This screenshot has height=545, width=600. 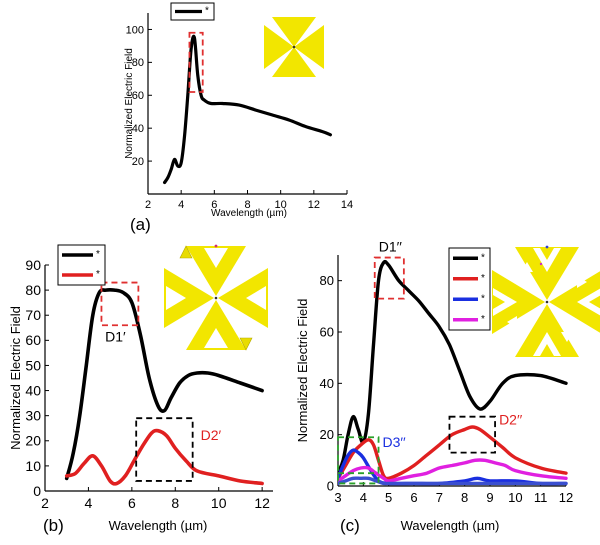 I want to click on y-tick-label: 30, so click(x=33, y=416).